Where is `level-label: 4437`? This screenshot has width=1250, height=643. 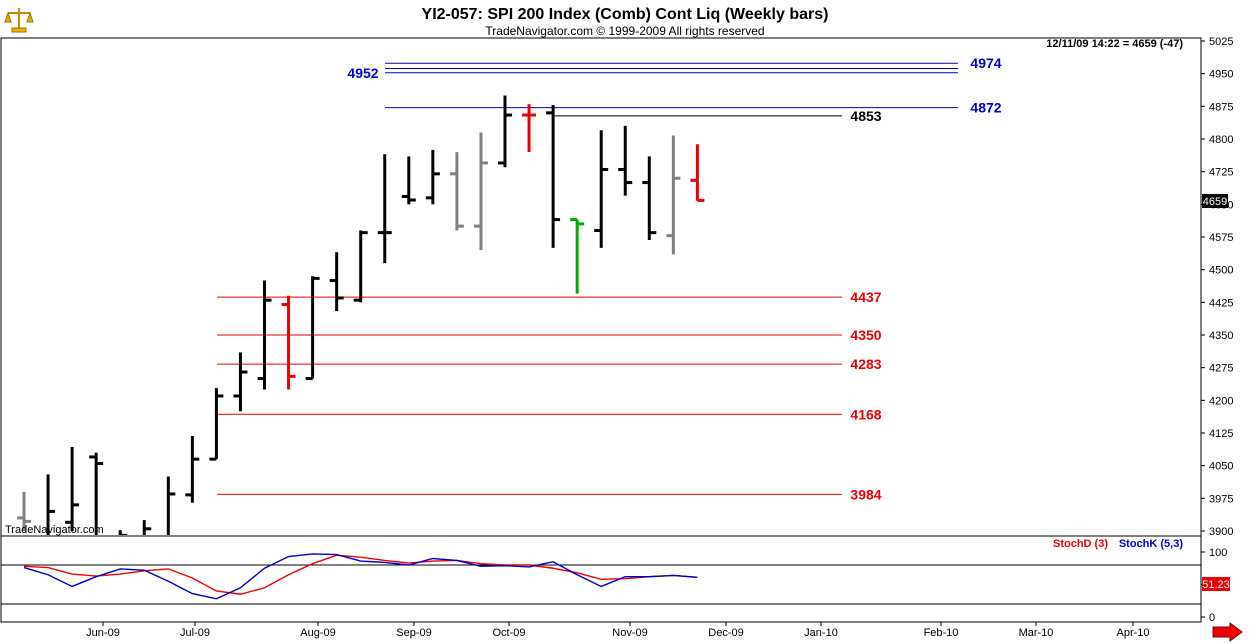
level-label: 4437 is located at coordinates (865, 297).